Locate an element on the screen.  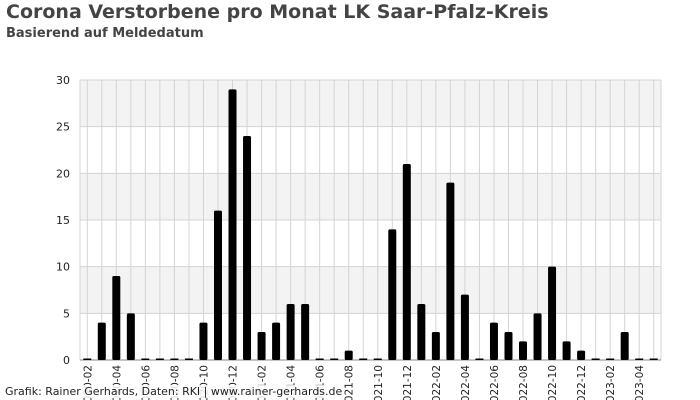
y-tick-label: 20 is located at coordinates (63, 173).